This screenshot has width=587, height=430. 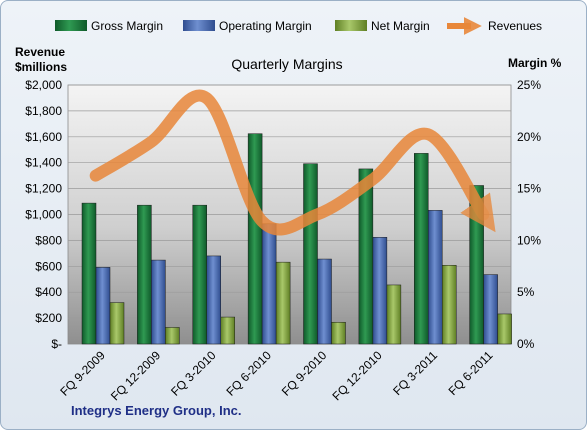 What do you see at coordinates (529, 189) in the screenshot?
I see `right-tick-label: 15%` at bounding box center [529, 189].